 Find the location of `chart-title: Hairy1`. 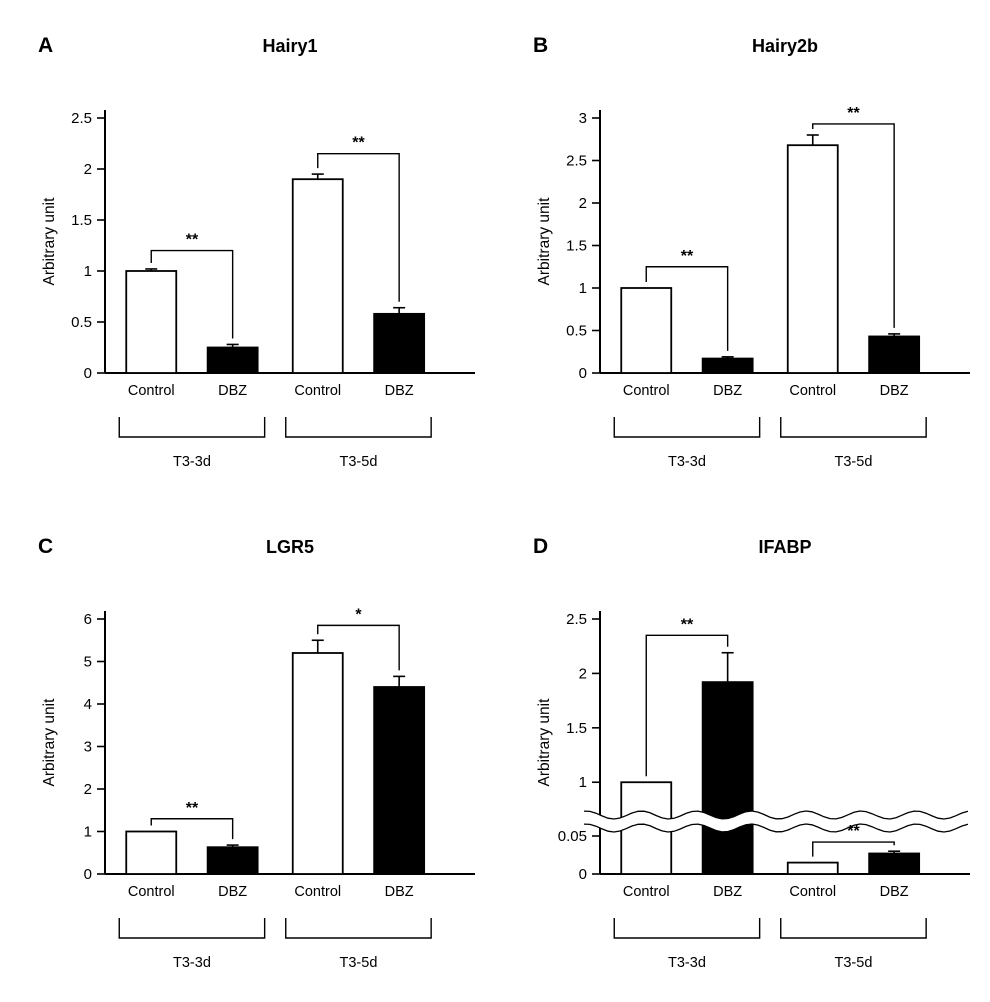

chart-title: Hairy1 is located at coordinates (289, 46).